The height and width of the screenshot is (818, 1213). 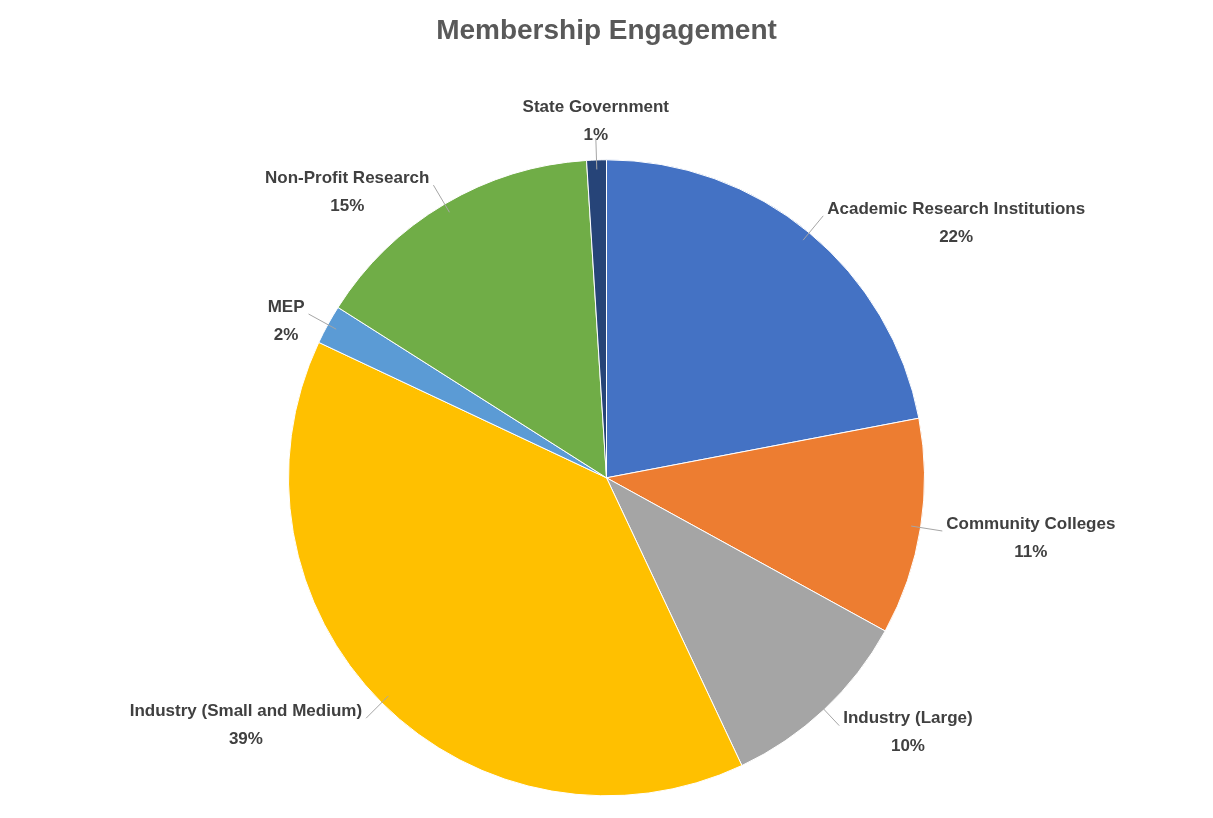 I want to click on slice-label: Industry (Large), so click(x=908, y=718).